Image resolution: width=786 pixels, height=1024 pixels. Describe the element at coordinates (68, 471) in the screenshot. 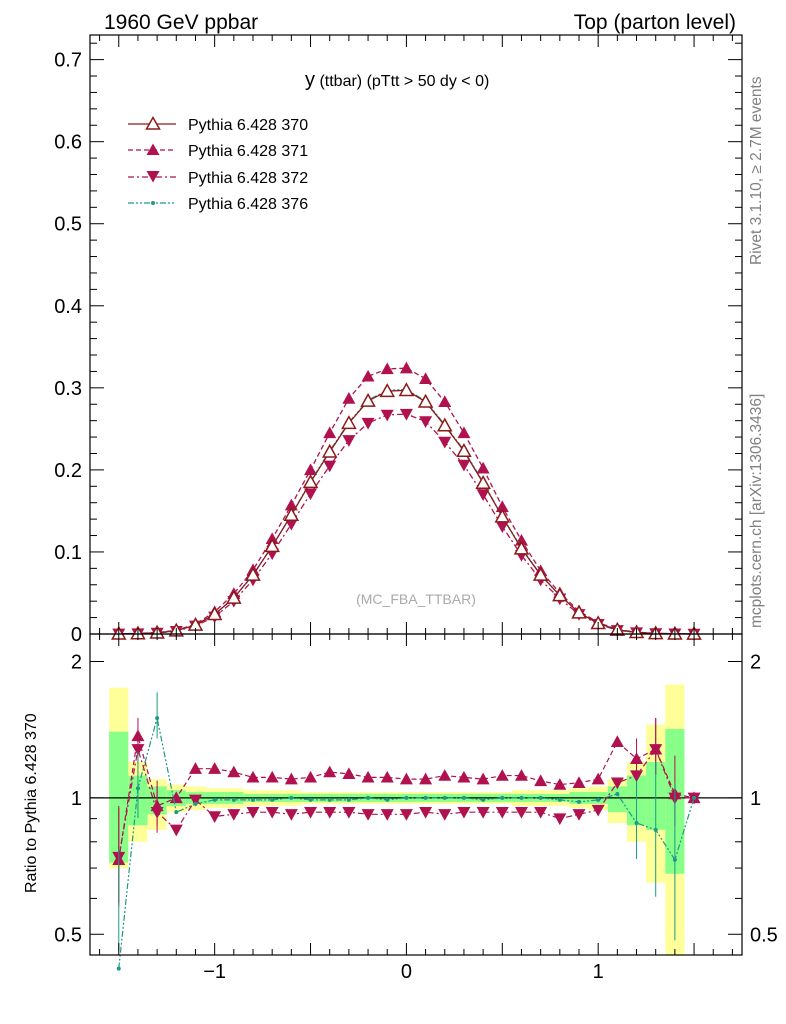

I see `main-ytick-label-2: 0.2` at that location.